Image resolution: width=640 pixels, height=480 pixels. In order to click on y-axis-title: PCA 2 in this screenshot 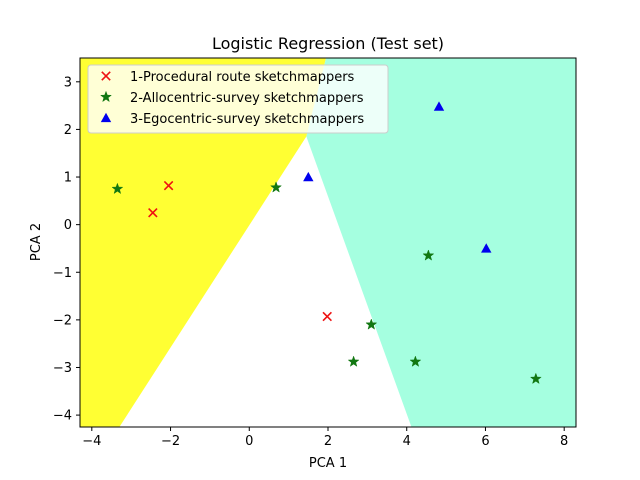, I will do `click(36, 242)`.